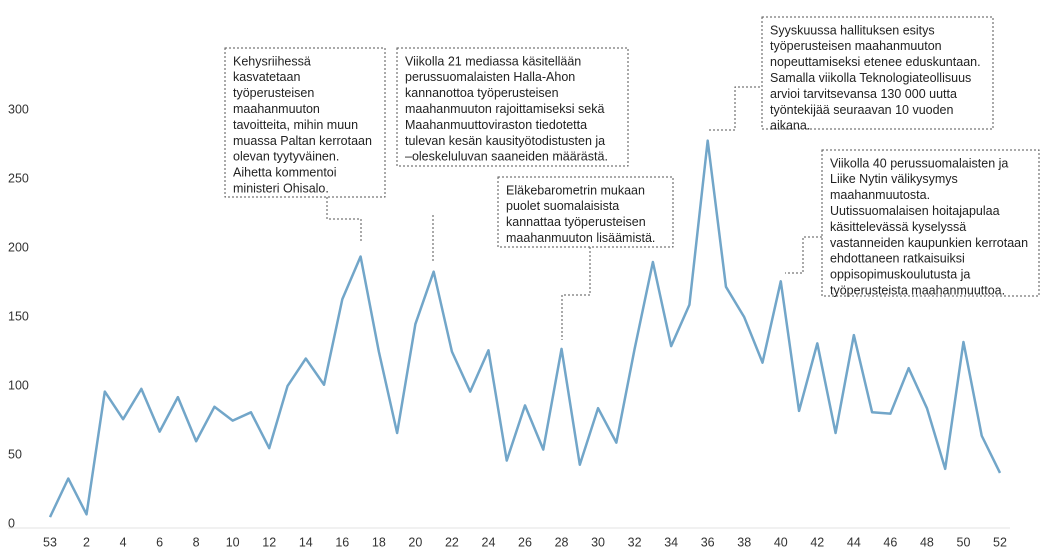 This screenshot has width=1041, height=553. Describe the element at coordinates (927, 542) in the screenshot. I see `x-tick-label: 48` at that location.